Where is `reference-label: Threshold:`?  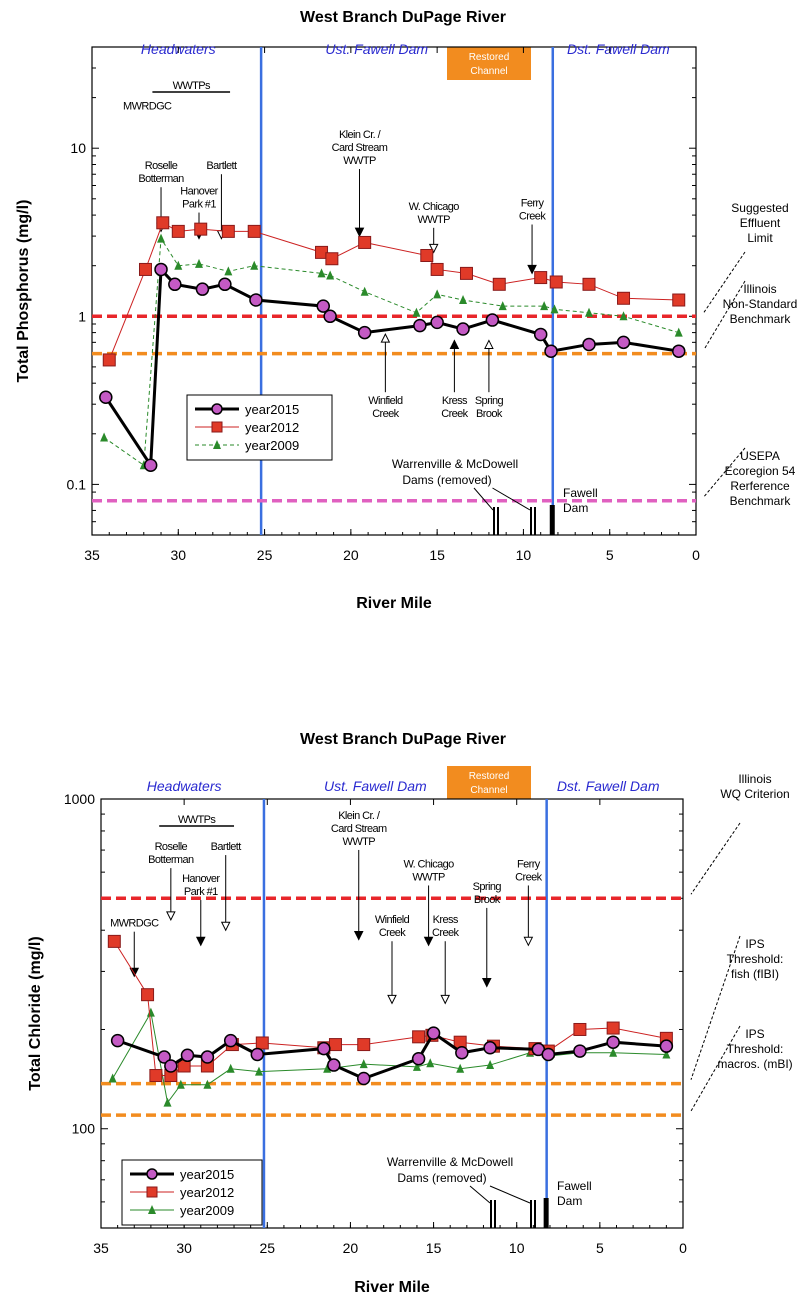 reference-label: Threshold: is located at coordinates (755, 959).